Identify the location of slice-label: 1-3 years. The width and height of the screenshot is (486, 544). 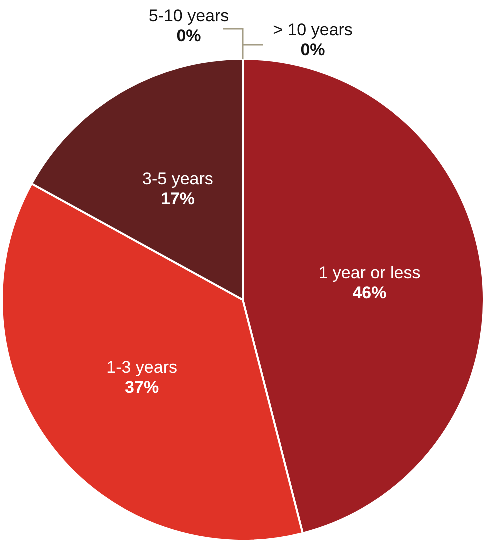
(142, 367).